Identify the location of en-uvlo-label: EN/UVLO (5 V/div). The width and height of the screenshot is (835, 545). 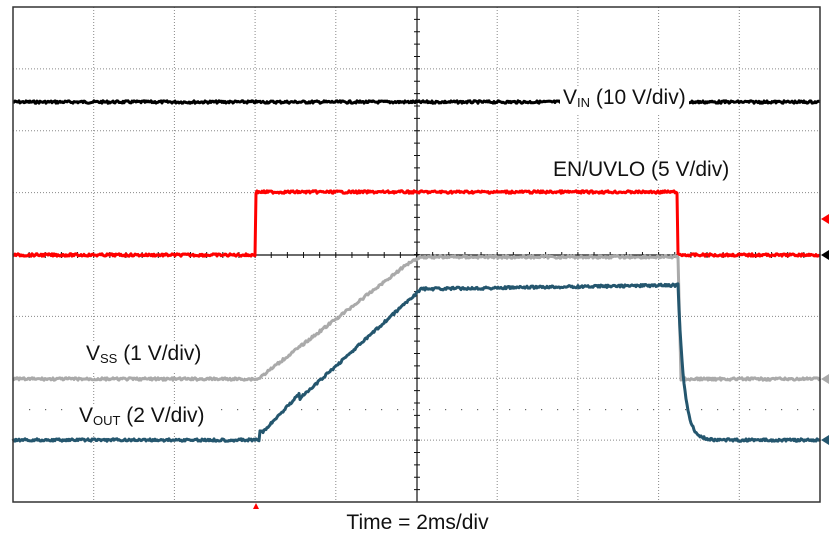
(641, 170).